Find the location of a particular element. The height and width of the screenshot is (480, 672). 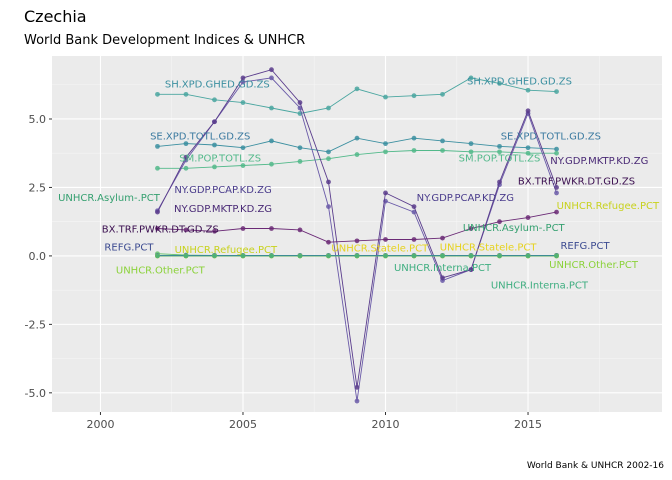

x-tick-label: 2005 is located at coordinates (243, 424).